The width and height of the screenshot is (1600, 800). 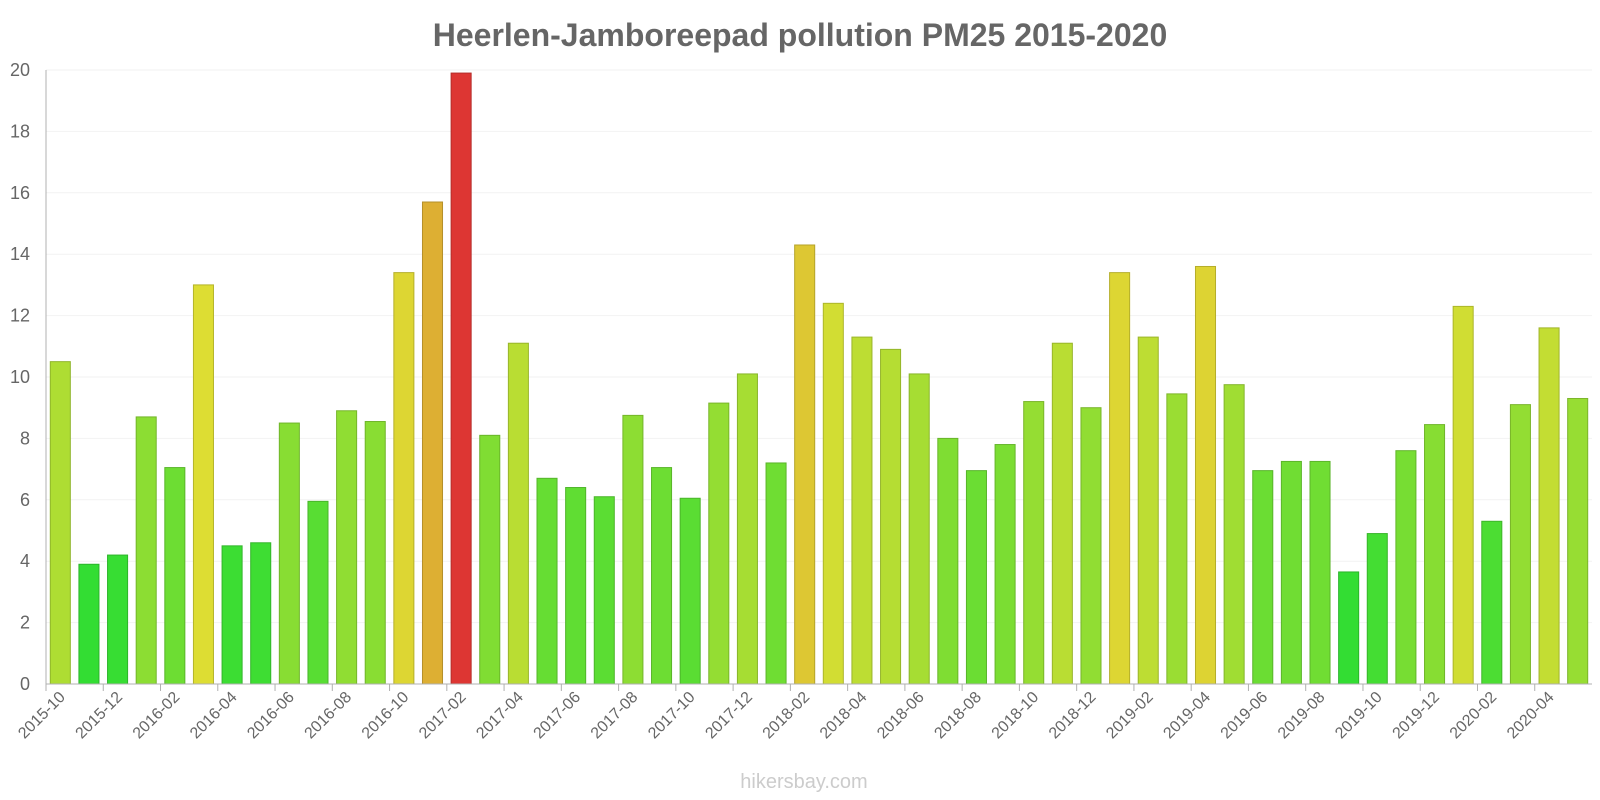 I want to click on x-tick-label: 2019-10, so click(x=1359, y=716).